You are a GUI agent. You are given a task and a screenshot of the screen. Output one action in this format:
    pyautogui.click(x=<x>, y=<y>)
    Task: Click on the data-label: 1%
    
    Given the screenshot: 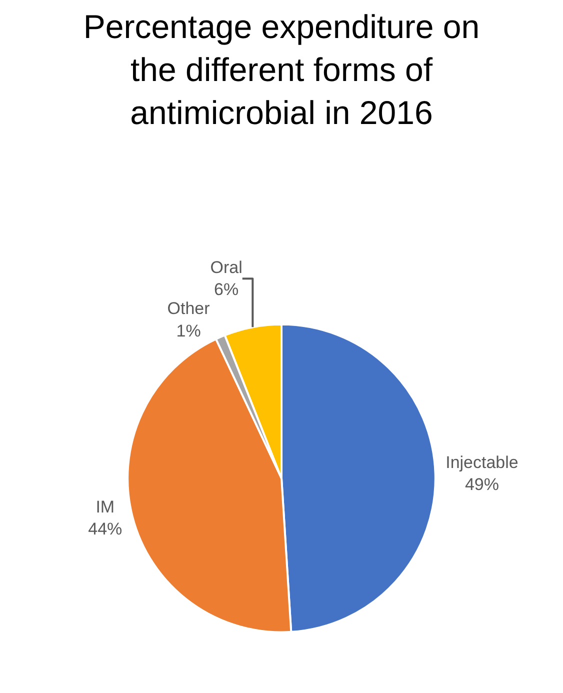 What is the action you would take?
    pyautogui.click(x=188, y=330)
    